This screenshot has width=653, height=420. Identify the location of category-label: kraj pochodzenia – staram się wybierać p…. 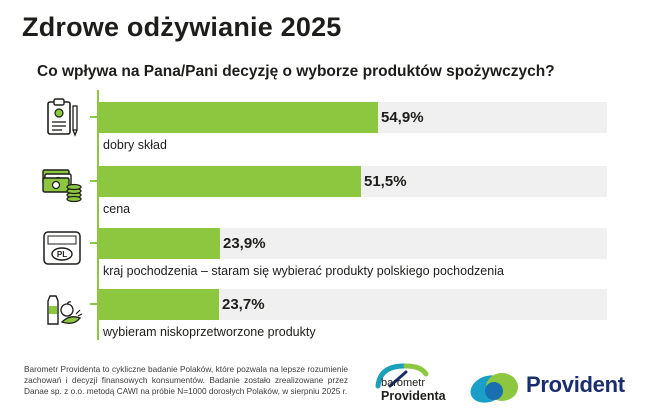
(303, 271).